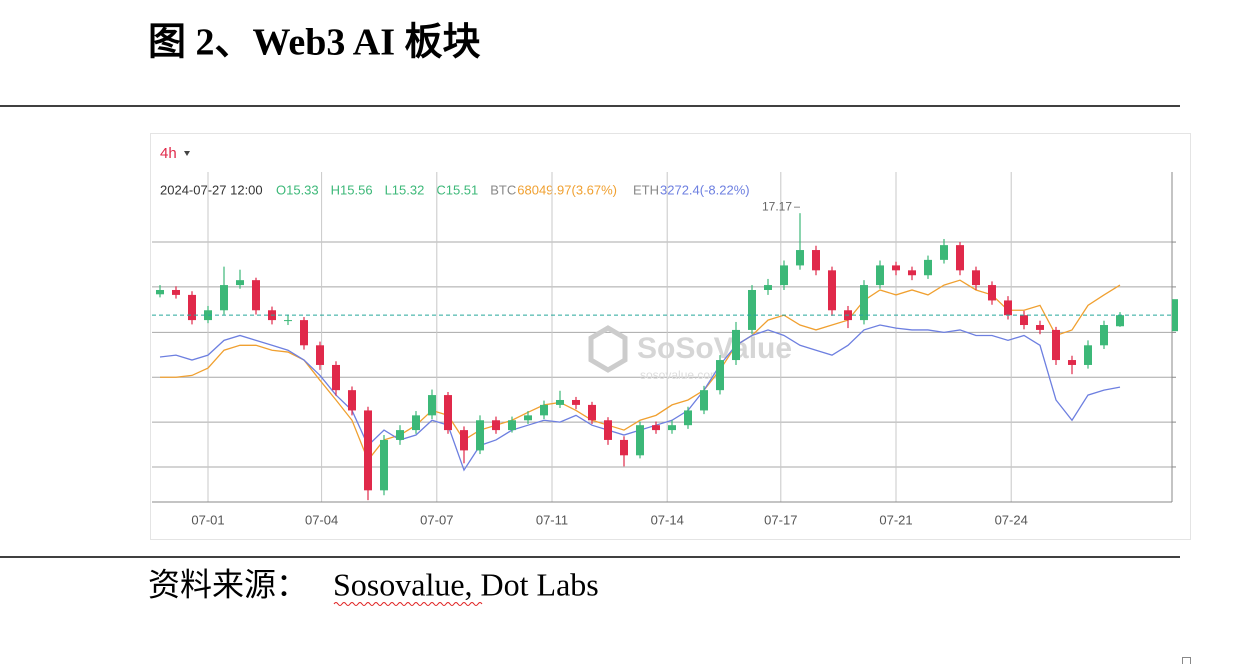 Image resolution: width=1250 pixels, height=664 pixels. I want to click on watermark-url: sosovalue.com, so click(680, 375).